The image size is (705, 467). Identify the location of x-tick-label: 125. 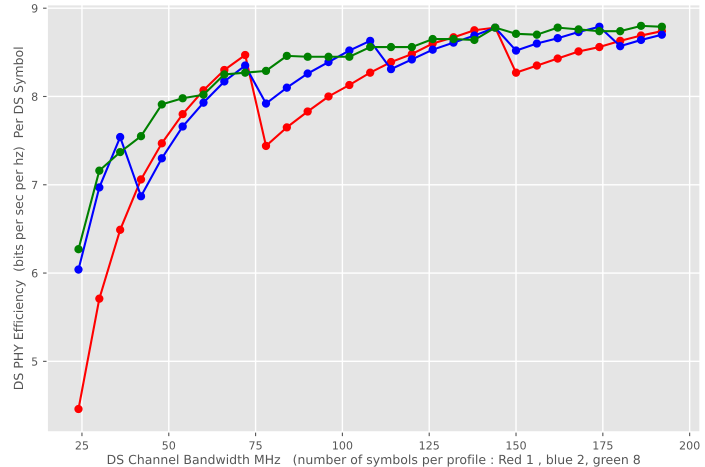
(429, 445).